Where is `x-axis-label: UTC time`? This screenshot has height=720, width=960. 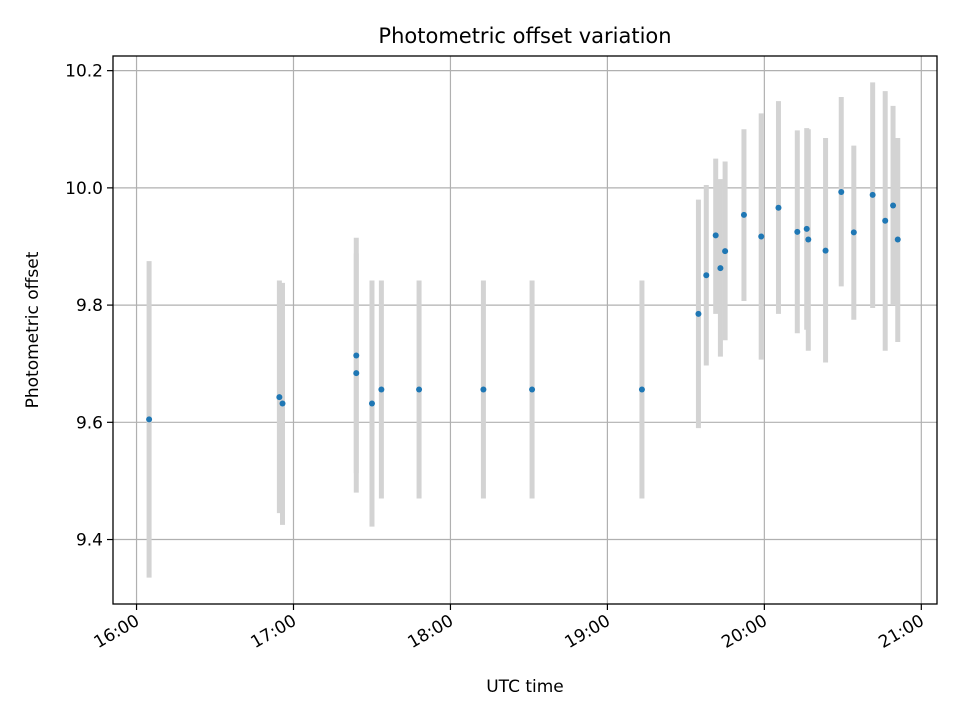
x-axis-label: UTC time is located at coordinates (525, 687).